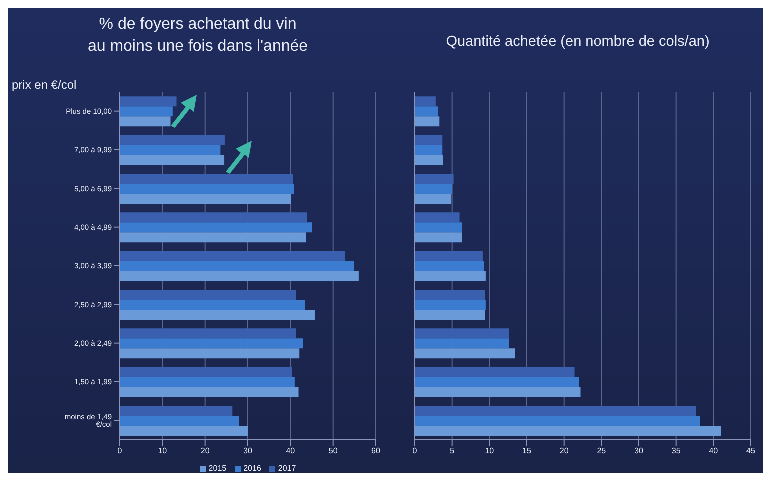 The width and height of the screenshot is (771, 481). Describe the element at coordinates (751, 451) in the screenshot. I see `x-tick-label: 45` at that location.